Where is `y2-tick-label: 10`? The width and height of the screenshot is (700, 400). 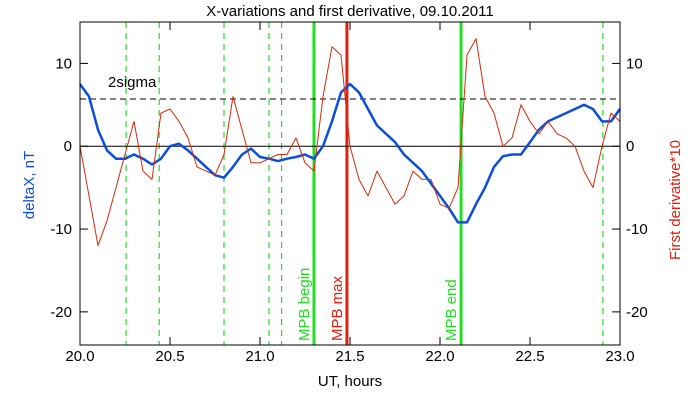
y2-tick-label: 10 is located at coordinates (634, 63).